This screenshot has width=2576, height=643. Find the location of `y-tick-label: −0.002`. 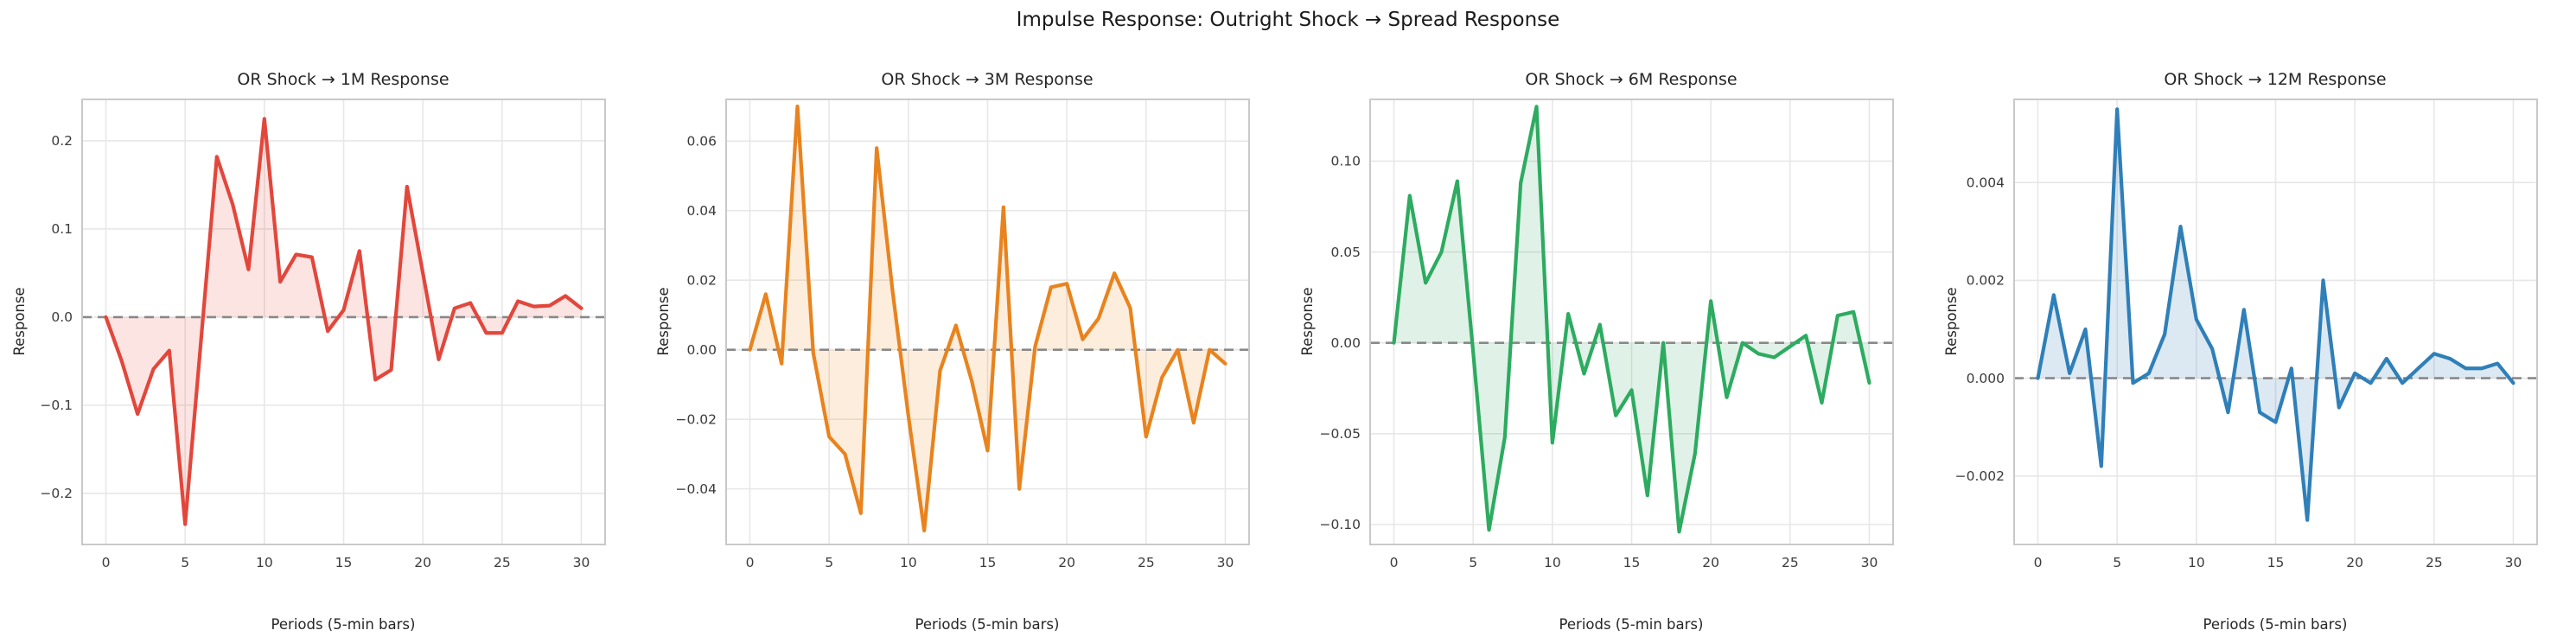

y-tick-label: −0.002 is located at coordinates (1980, 476).